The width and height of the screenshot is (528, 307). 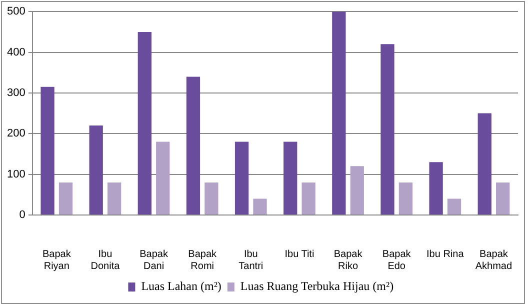 What do you see at coordinates (16, 134) in the screenshot?
I see `y-tick-label: 200` at bounding box center [16, 134].